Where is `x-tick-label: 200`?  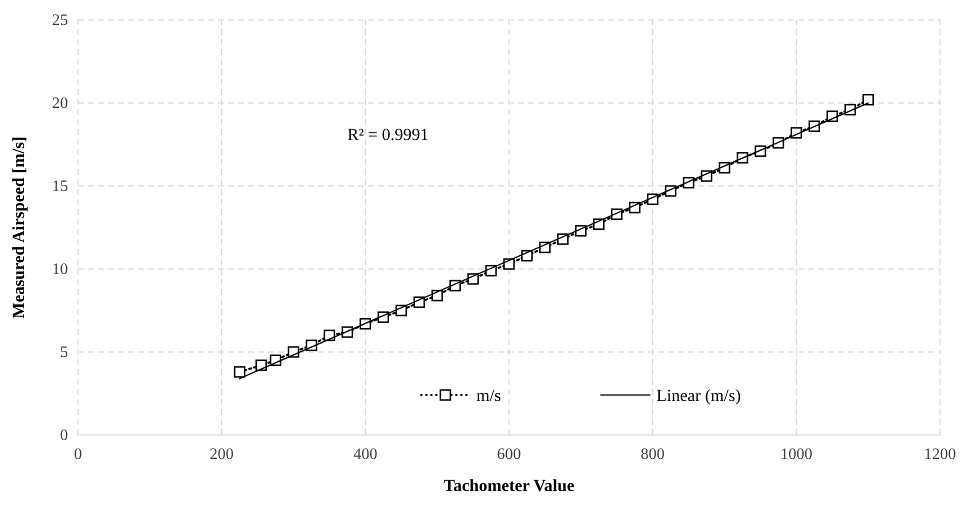
x-tick-label: 200 is located at coordinates (222, 454).